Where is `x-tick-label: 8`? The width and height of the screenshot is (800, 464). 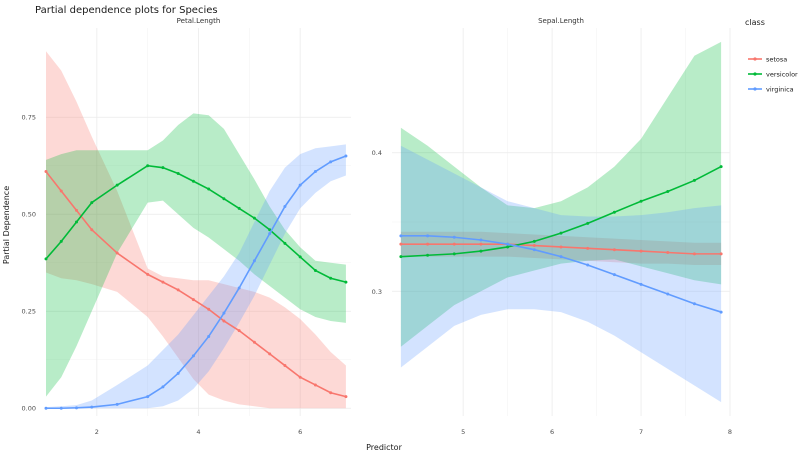
x-tick-label: 8 is located at coordinates (730, 432).